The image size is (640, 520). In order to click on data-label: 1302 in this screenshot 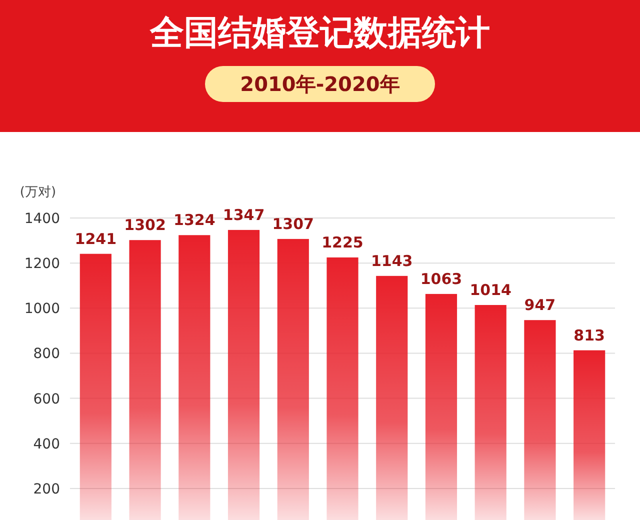, I will do `click(145, 225)`.